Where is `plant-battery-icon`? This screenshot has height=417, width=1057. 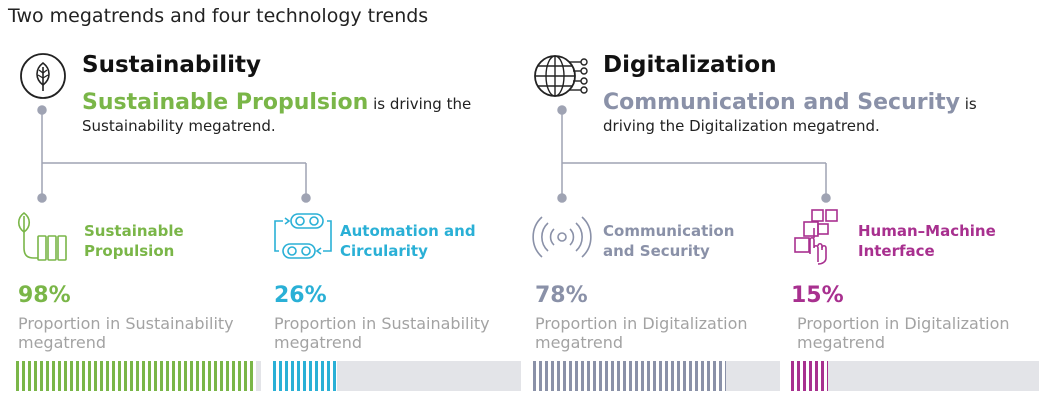
plant-battery-icon is located at coordinates (42, 236).